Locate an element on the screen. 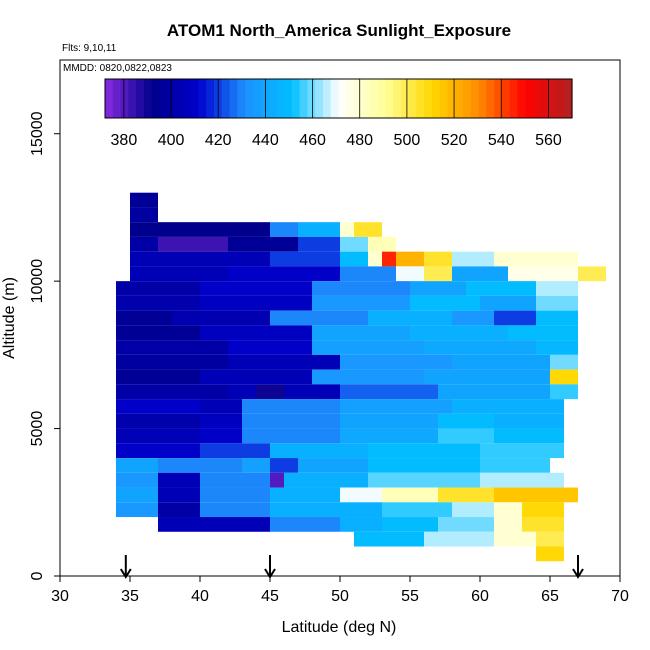 The width and height of the screenshot is (650, 650). chart-title: ATOM1 North_America Sunlight_Exposure is located at coordinates (339, 30).